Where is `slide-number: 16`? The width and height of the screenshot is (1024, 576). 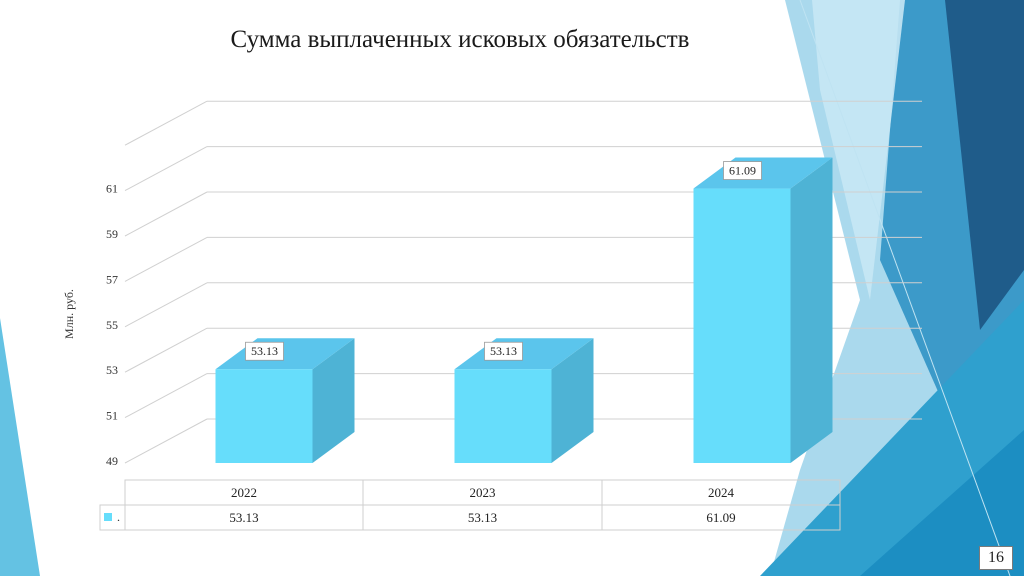
slide-number: 16 is located at coordinates (996, 558).